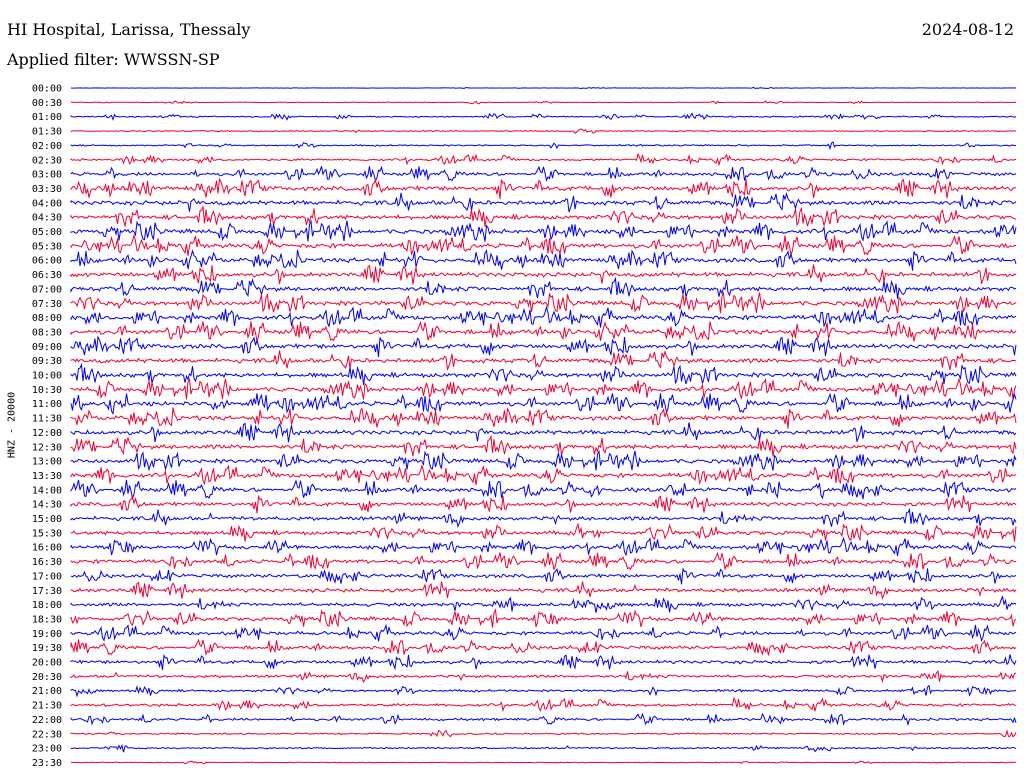 This screenshot has width=1024, height=780. I want to click on time-label: 02:30, so click(47, 160).